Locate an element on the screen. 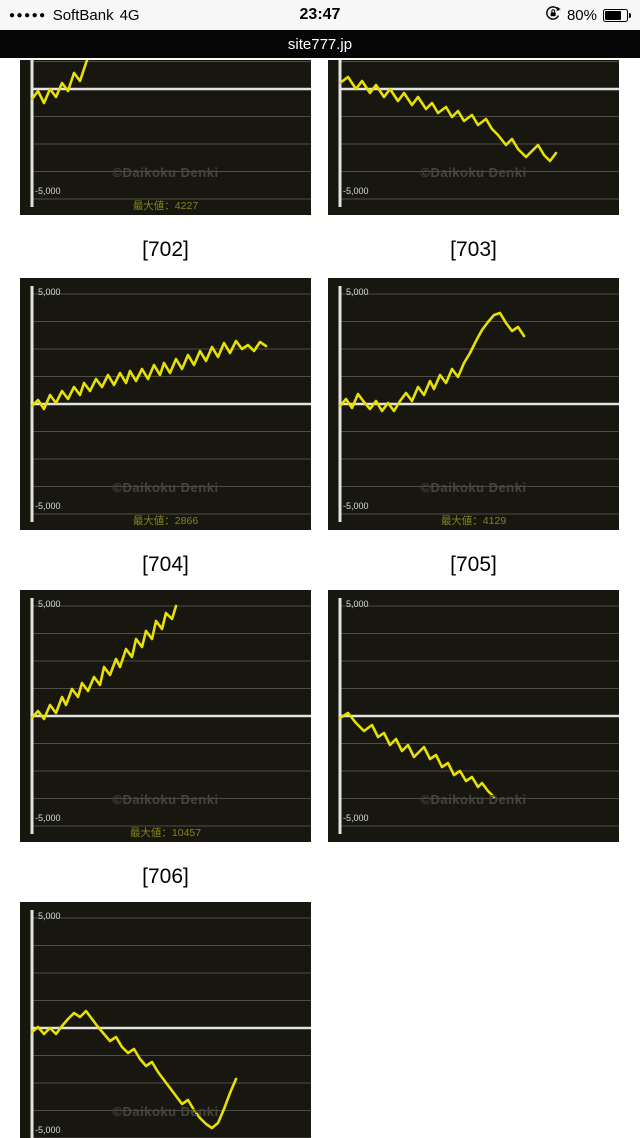 This screenshot has width=640, height=1138. max-value-label: 最大値：2866 is located at coordinates (165, 521).